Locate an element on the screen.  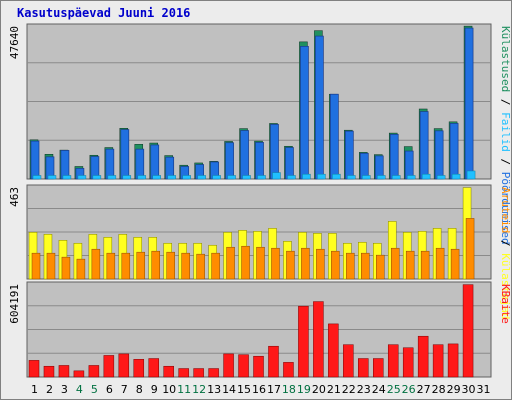
x-tick-label: 1 is located at coordinates (34, 389).